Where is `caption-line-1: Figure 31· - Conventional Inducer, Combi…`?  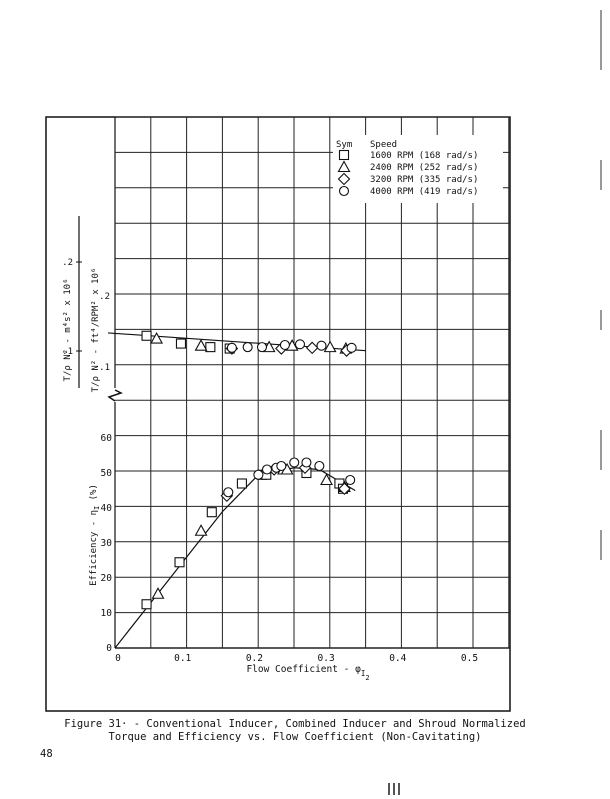 caption-line-1: Figure 31· - Conventional Inducer, Combi… is located at coordinates (295, 724).